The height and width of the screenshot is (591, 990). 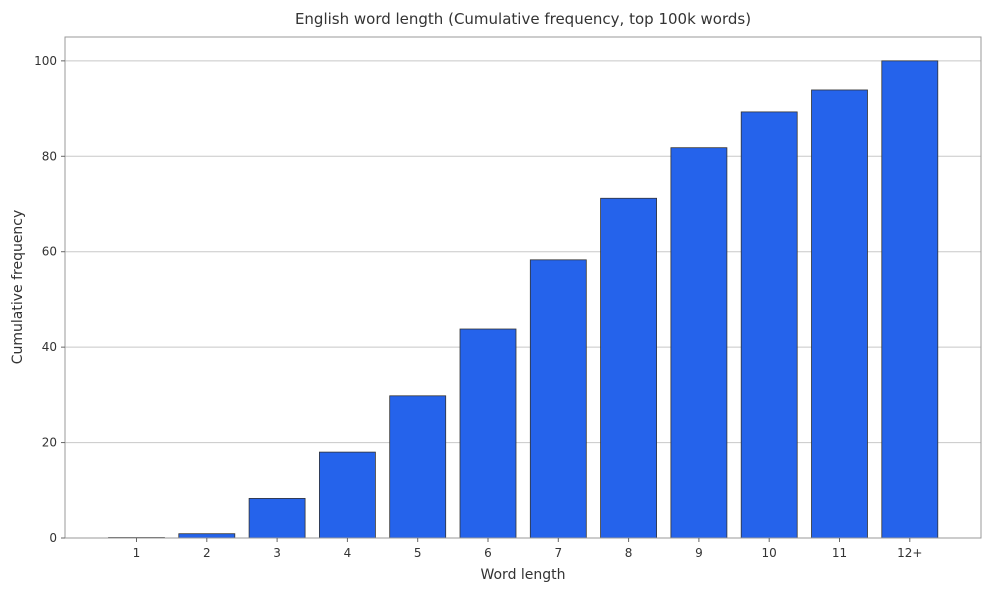 What do you see at coordinates (207, 553) in the screenshot?
I see `x-tick-label: 2` at bounding box center [207, 553].